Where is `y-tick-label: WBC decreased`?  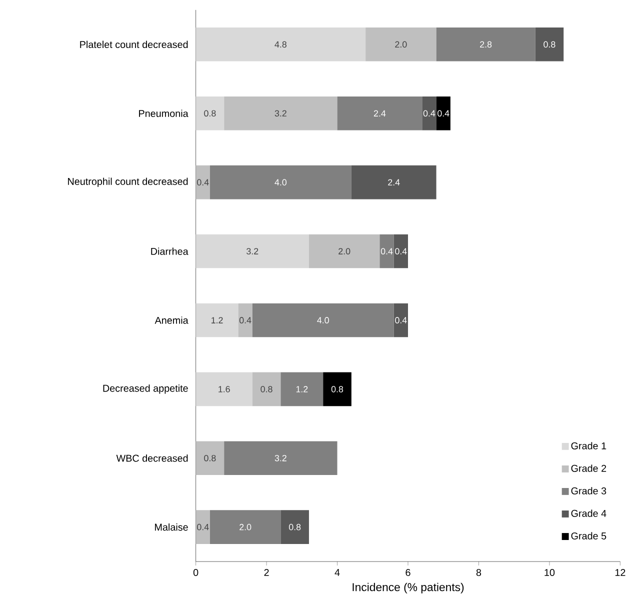
y-tick-label: WBC decreased is located at coordinates (152, 458).